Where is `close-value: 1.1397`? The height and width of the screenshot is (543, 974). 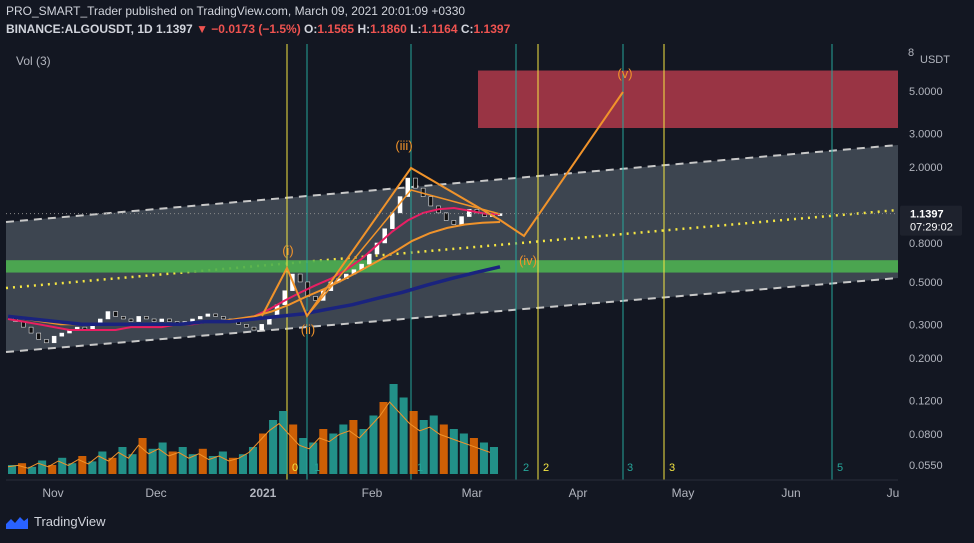
close-value: 1.1397 is located at coordinates (492, 29).